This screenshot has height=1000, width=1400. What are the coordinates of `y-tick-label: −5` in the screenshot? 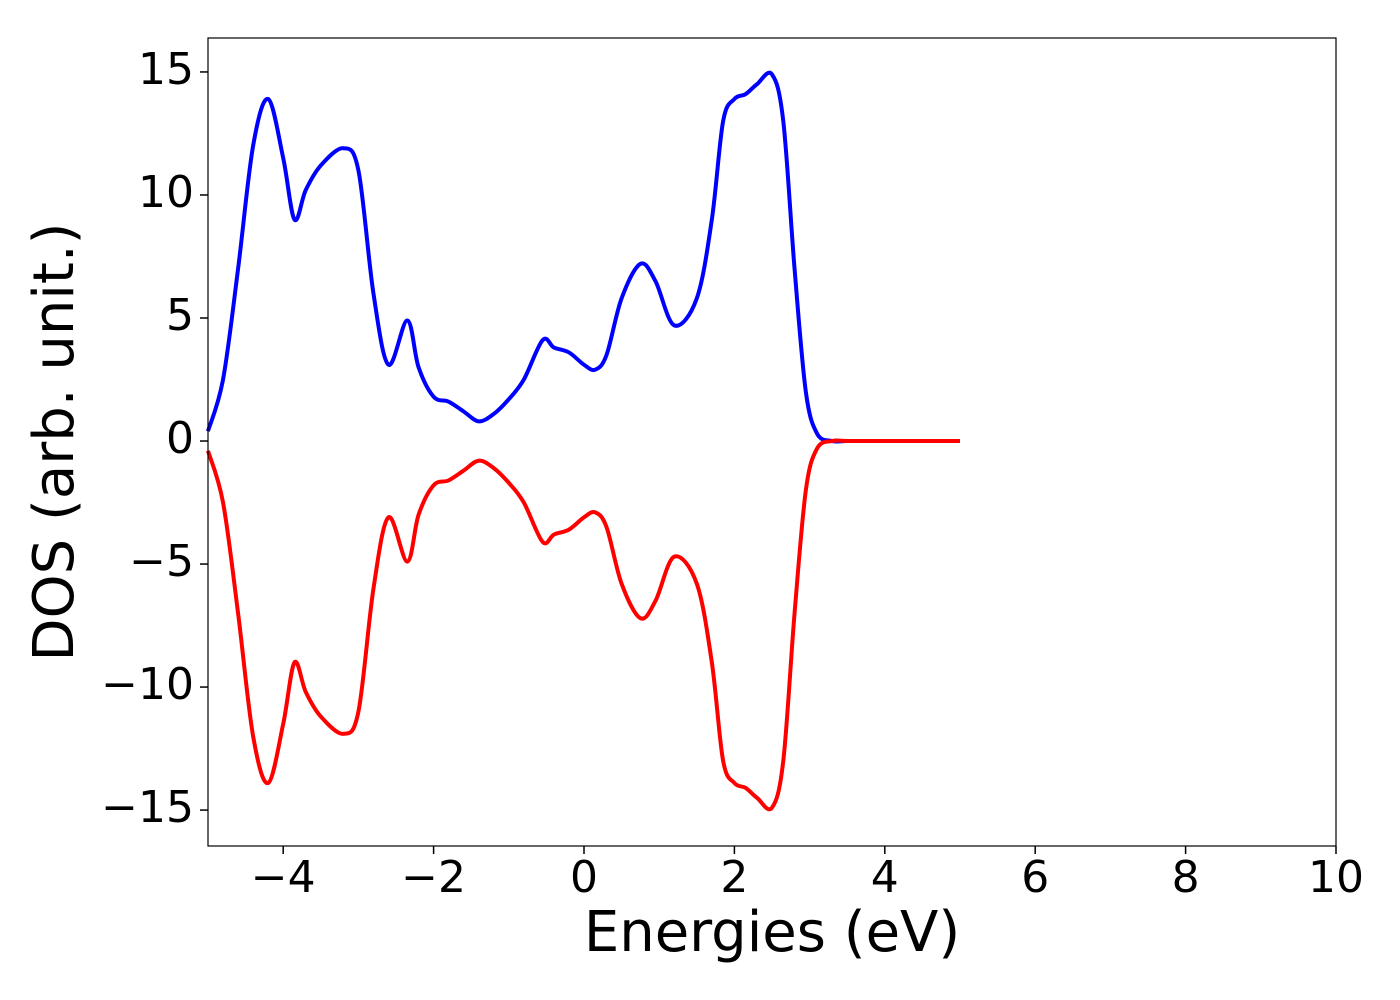 It's located at (161, 561).